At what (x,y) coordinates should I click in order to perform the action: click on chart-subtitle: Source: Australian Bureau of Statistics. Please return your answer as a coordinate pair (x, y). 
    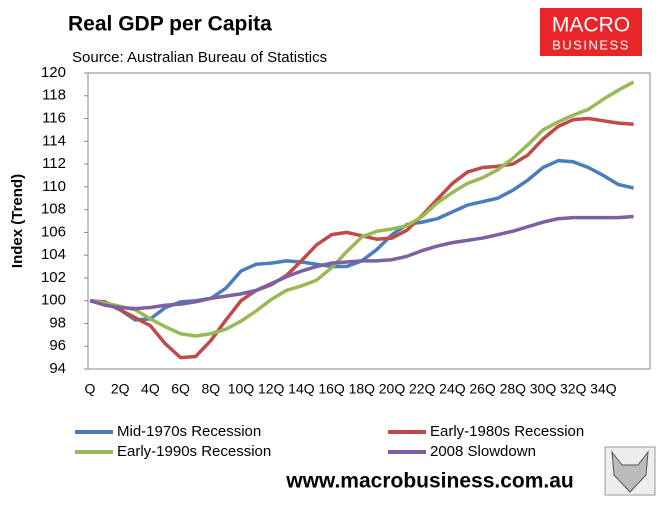
    Looking at the image, I should click on (199, 57).